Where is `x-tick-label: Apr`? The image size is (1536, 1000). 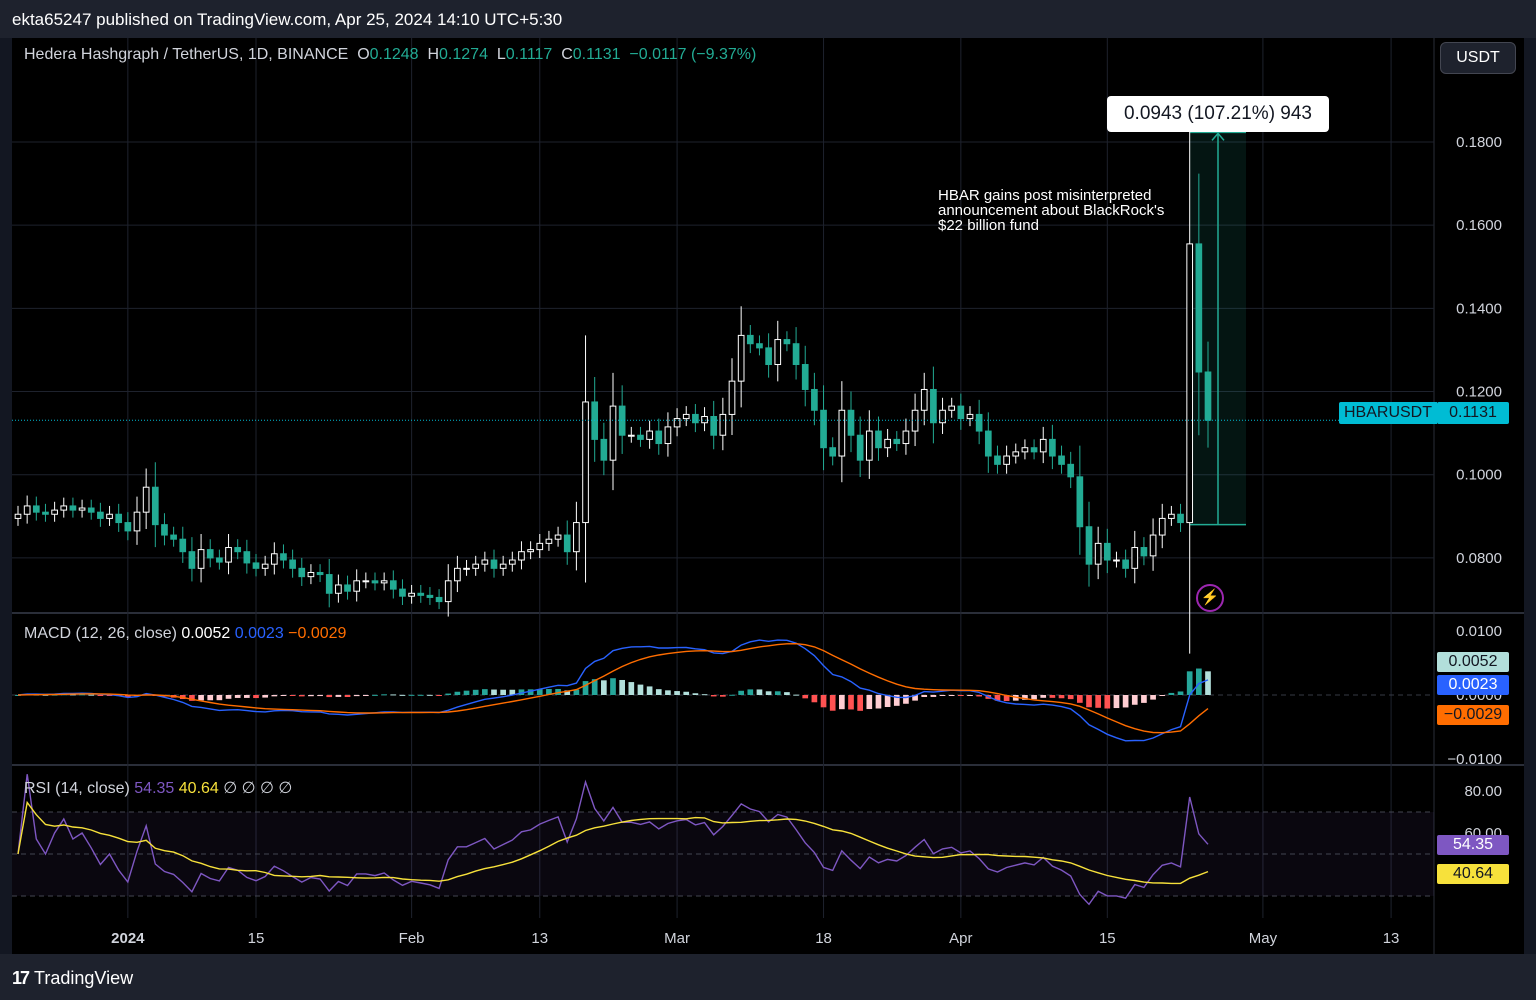
x-tick-label: Apr is located at coordinates (960, 938).